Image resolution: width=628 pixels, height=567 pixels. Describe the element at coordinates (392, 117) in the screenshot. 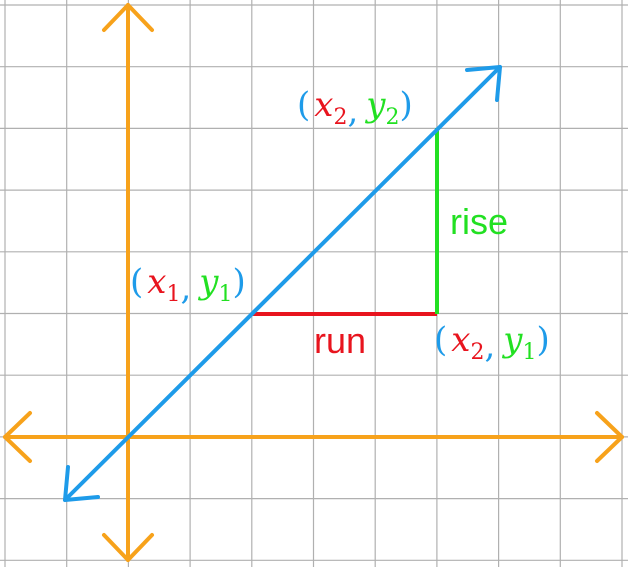

I see `y-subscript: 2` at that location.